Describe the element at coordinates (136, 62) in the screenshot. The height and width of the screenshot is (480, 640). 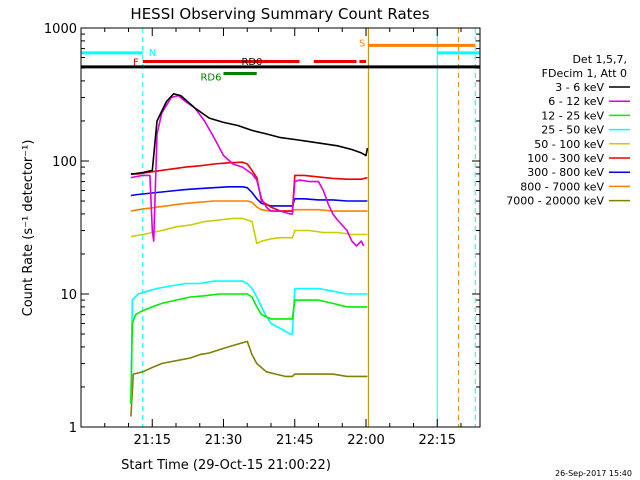
I see `flag-label-f: F` at that location.